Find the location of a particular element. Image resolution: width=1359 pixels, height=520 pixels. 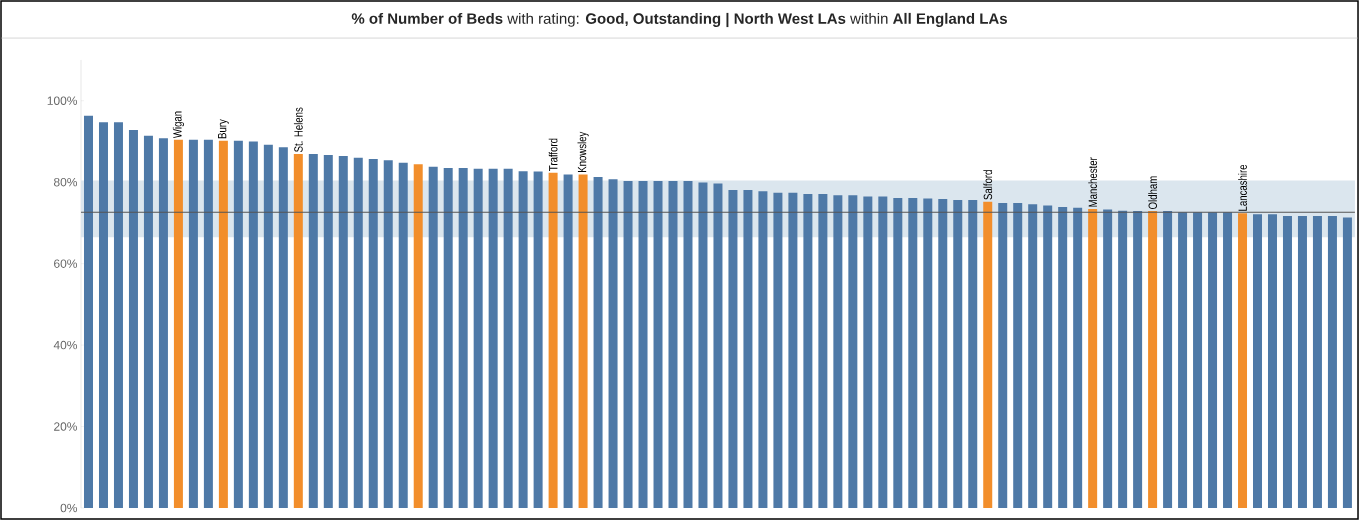

chart-title: % of Number of Beds with rating: Good, Outstanding | North West LAs within All England LAs is located at coordinates (679, 20).